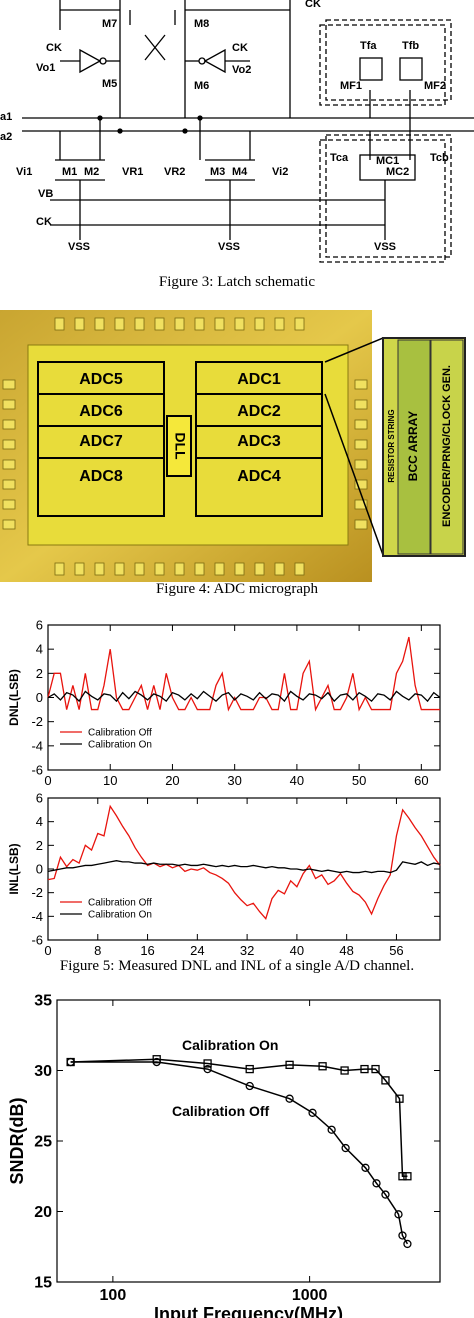 Image resolution: width=474 pixels, height=1318 pixels. What do you see at coordinates (359, 780) in the screenshot?
I see `x-tick-label: 50` at bounding box center [359, 780].